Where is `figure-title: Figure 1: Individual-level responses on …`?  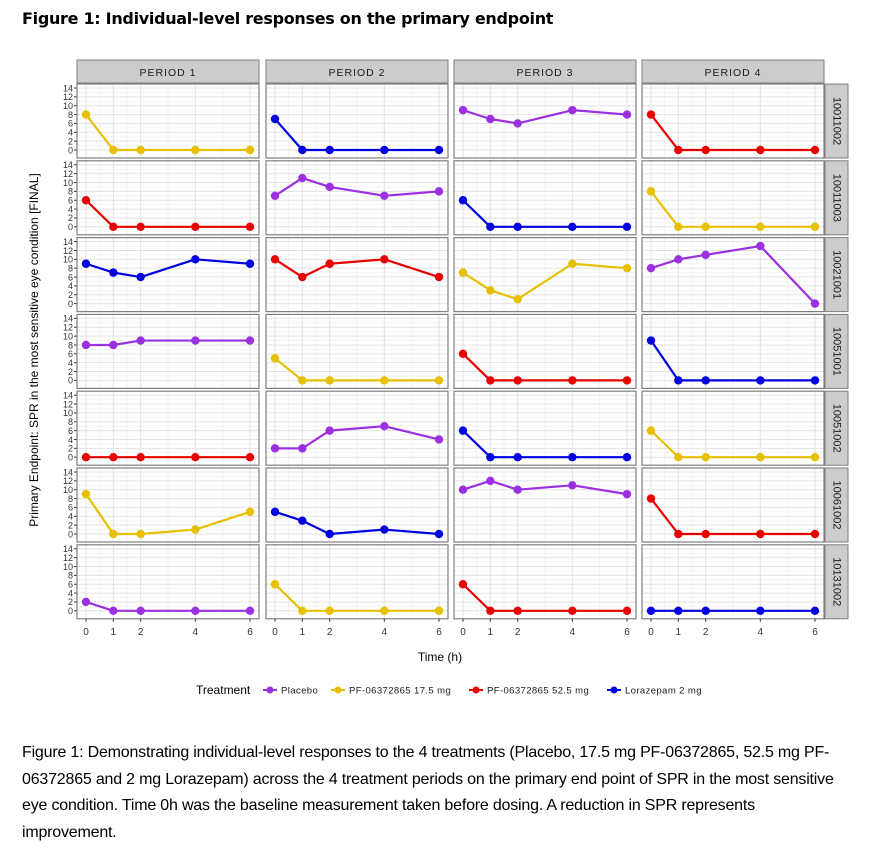
figure-title: Figure 1: Individual-level responses on … is located at coordinates (288, 18).